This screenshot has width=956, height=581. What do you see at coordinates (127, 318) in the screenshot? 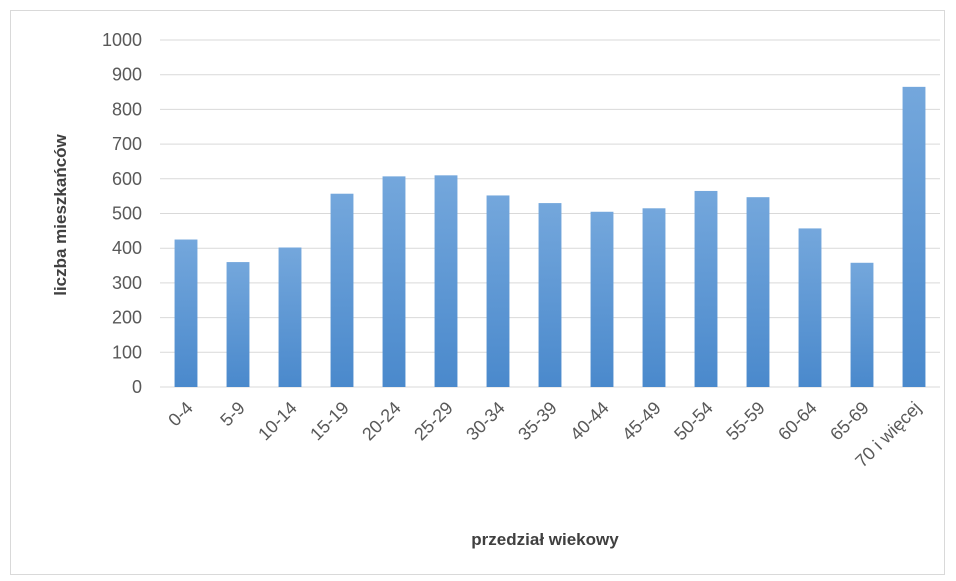
I see `y-tick-label: 200` at bounding box center [127, 318].